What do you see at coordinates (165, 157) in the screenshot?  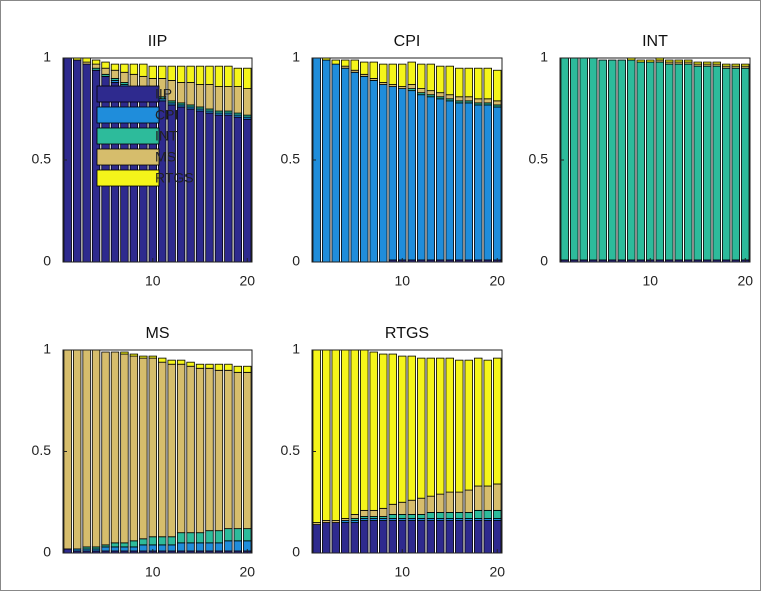 I see `legend-label: MS` at bounding box center [165, 157].